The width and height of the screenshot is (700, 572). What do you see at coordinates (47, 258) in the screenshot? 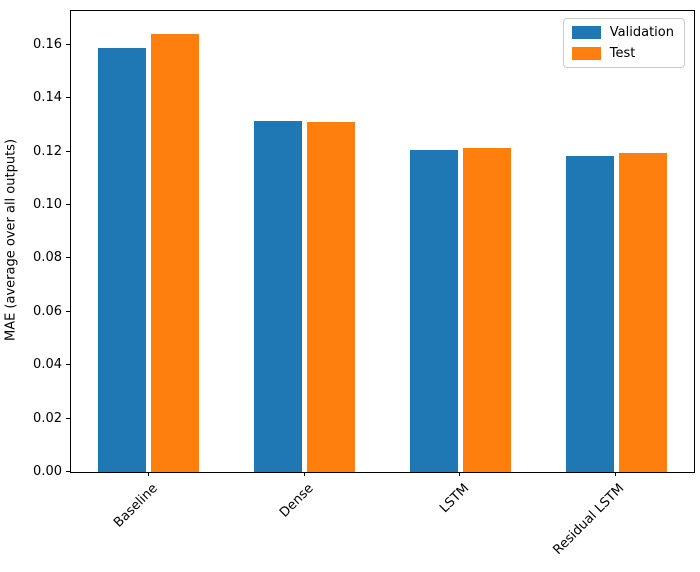
I see `y-tick-label: 0.08` at bounding box center [47, 258].